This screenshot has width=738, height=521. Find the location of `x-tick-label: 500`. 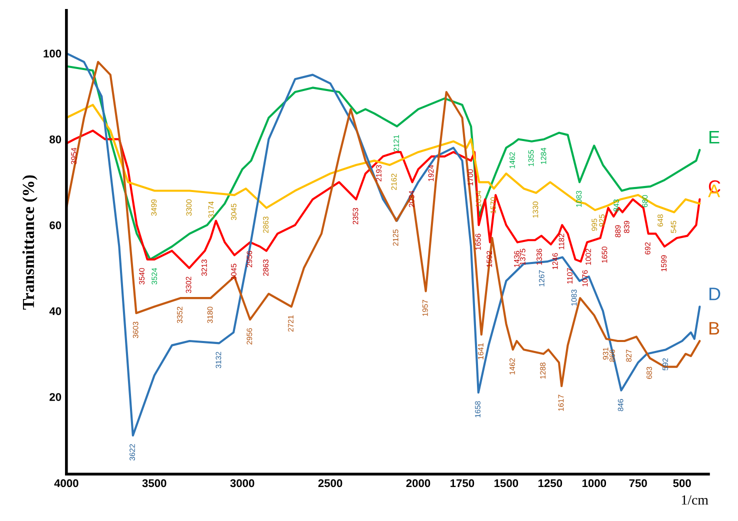

x-tick-label: 500 is located at coordinates (682, 483).